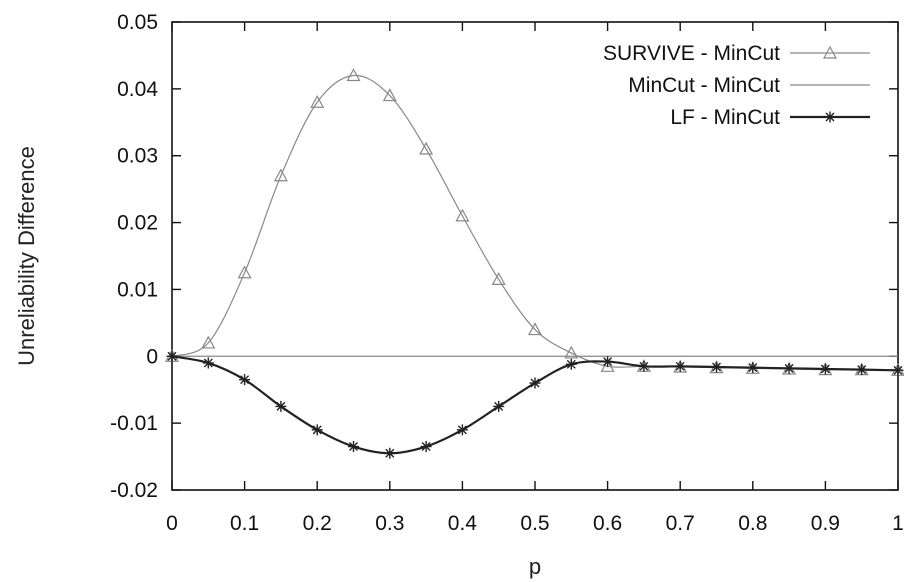 The image size is (904, 582). Describe the element at coordinates (137, 89) in the screenshot. I see `y-tick-label: 0.04` at that location.